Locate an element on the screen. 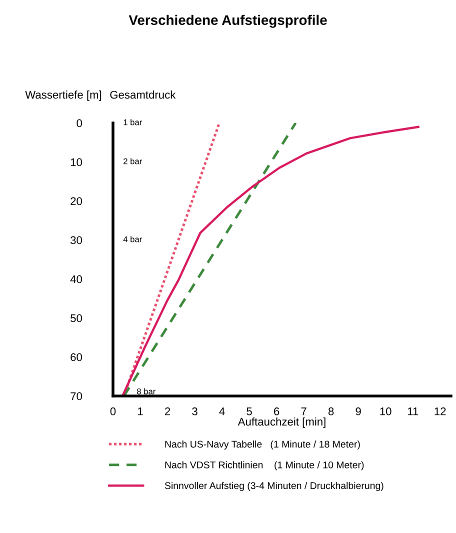 The width and height of the screenshot is (456, 533). y-tick-label: 50 is located at coordinates (76, 318).